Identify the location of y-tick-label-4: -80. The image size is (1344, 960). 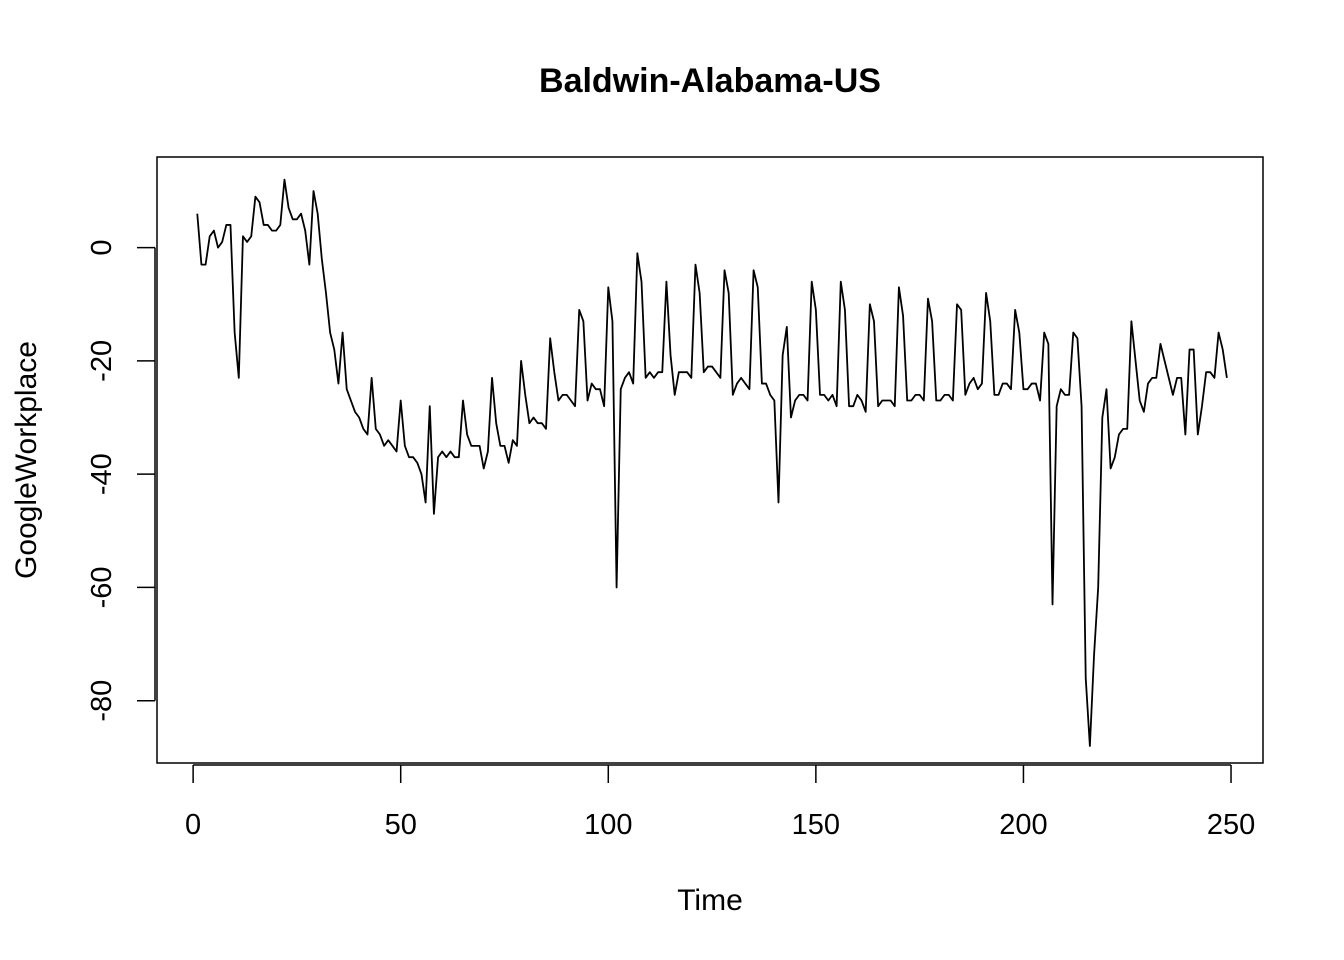
(102, 701).